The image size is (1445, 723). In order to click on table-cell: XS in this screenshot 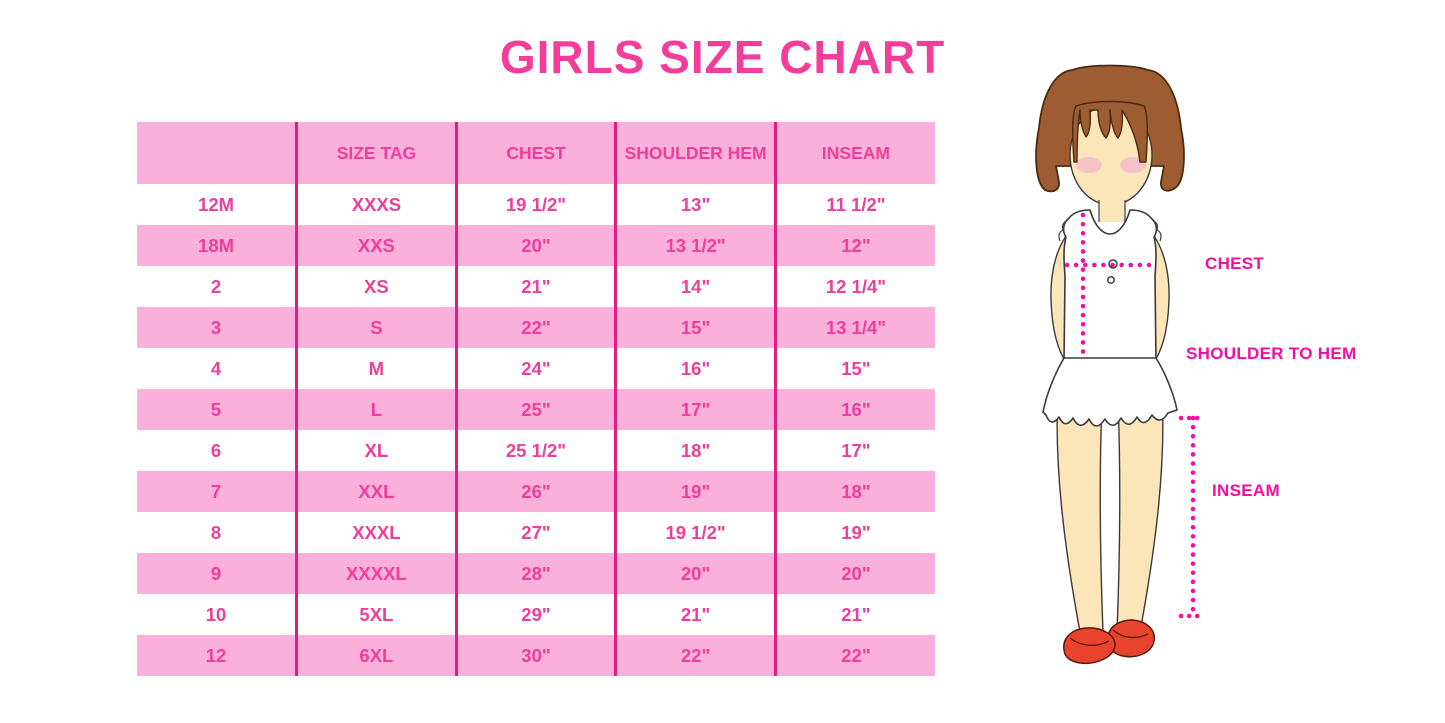, I will do `click(376, 286)`.